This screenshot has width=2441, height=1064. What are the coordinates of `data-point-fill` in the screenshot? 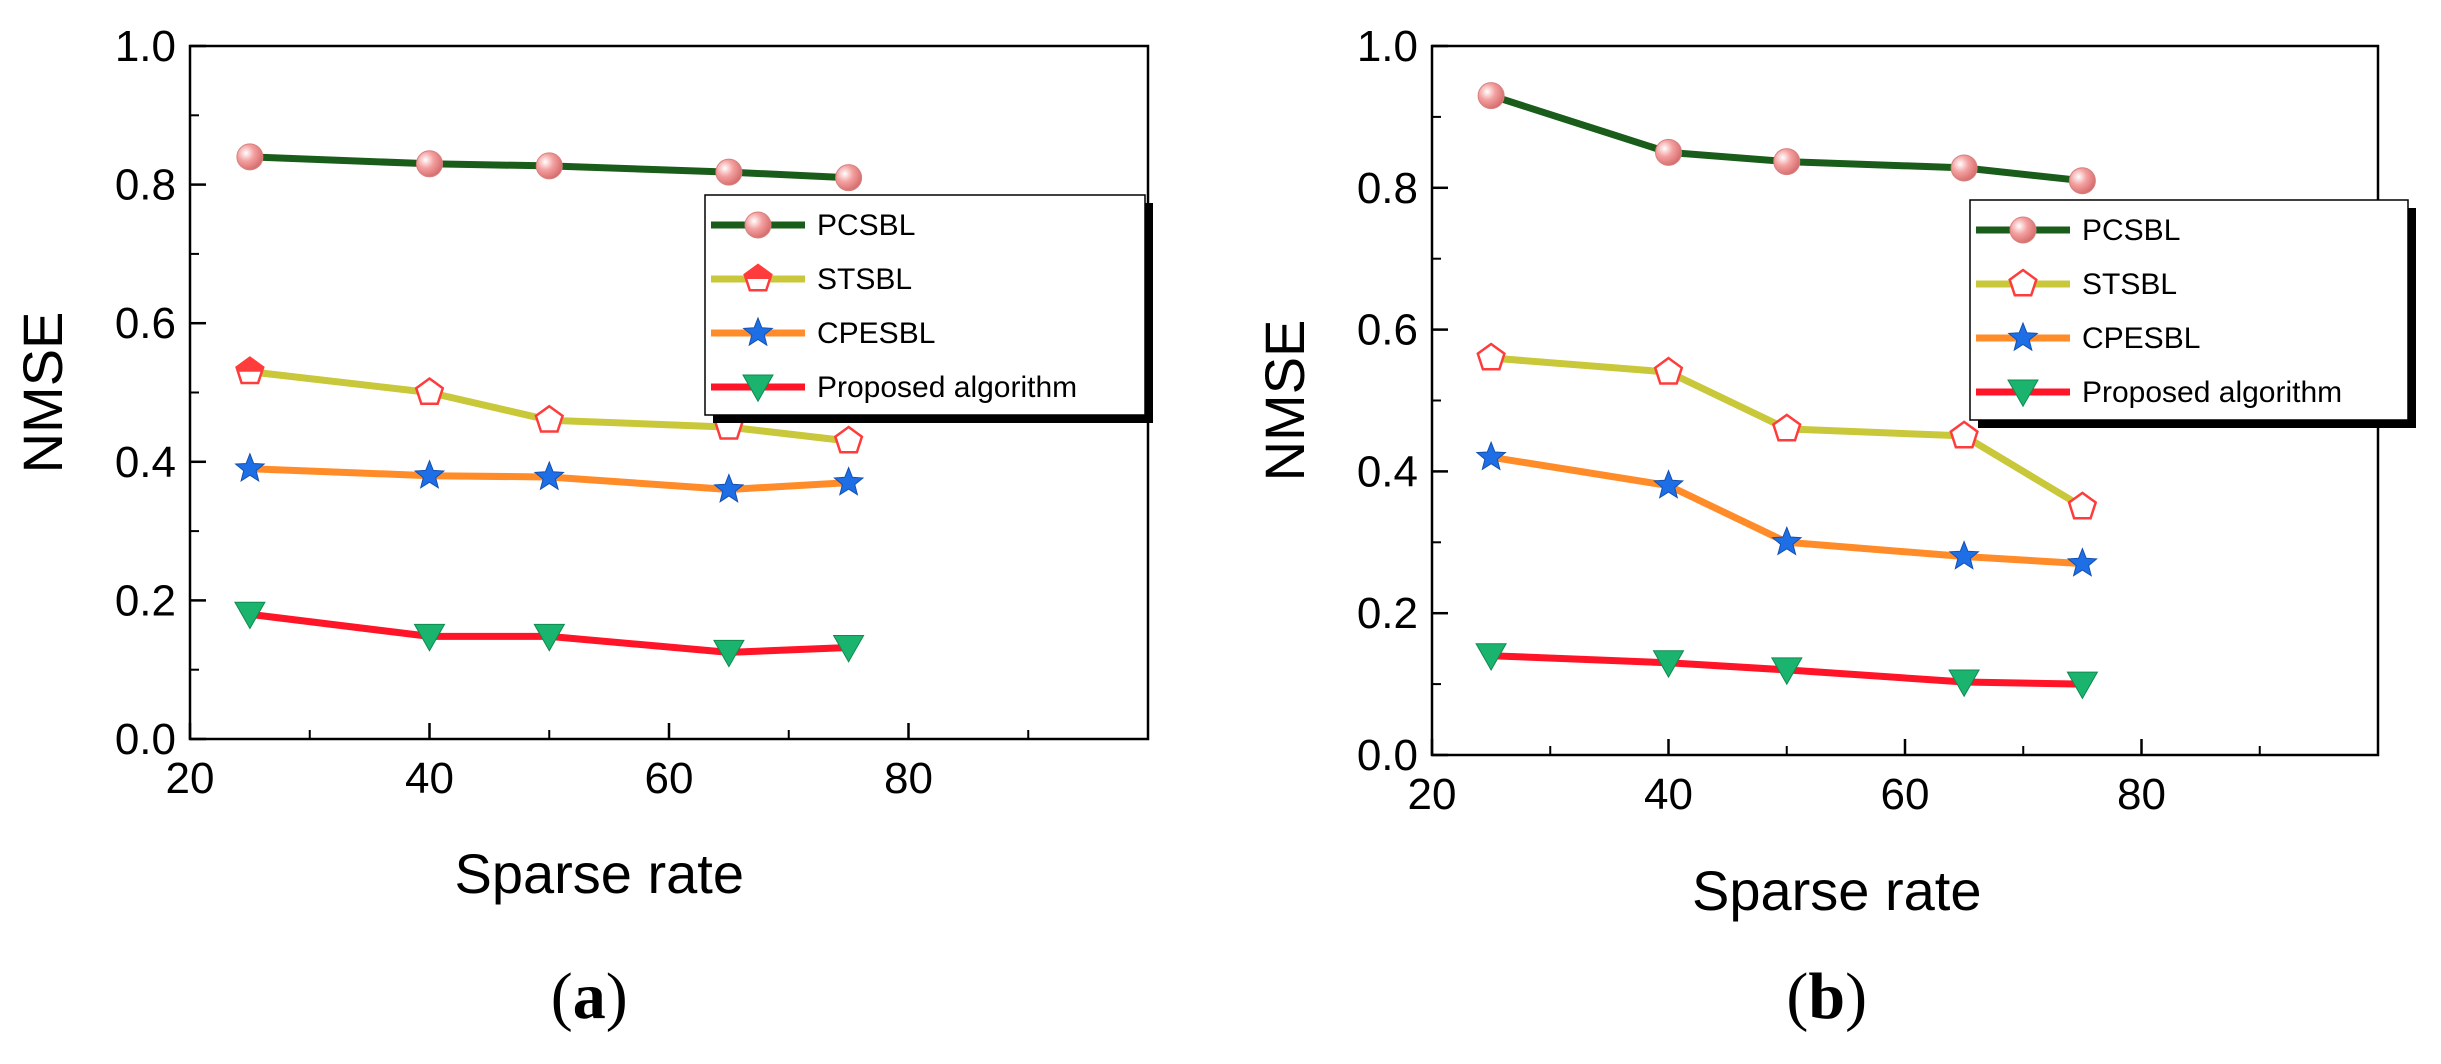 It's located at (250, 364).